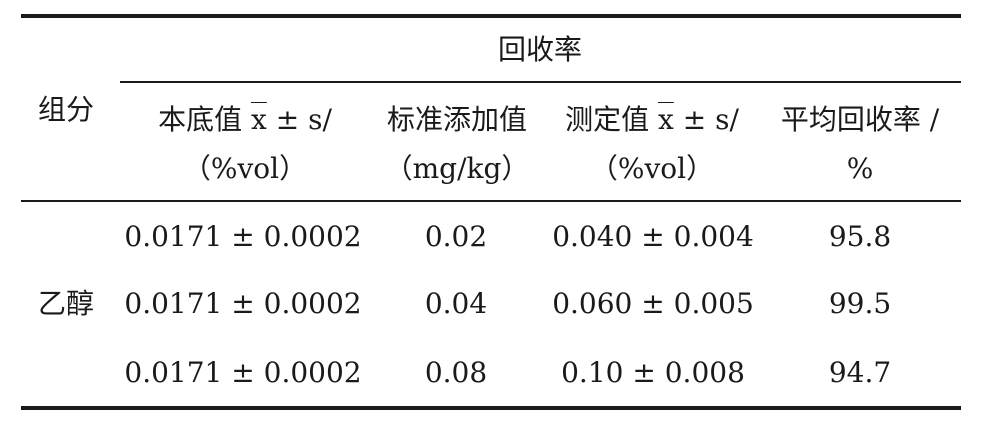 This screenshot has height=437, width=981. I want to click on component-cell: 乙醇, so click(66, 303).